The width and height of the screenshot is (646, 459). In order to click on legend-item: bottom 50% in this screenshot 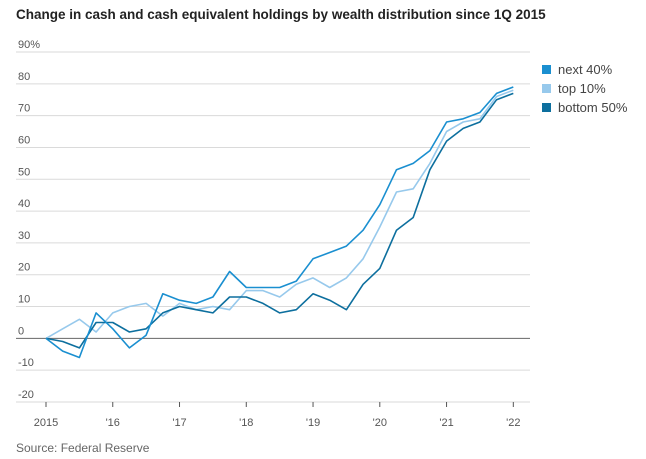, I will do `click(584, 107)`.